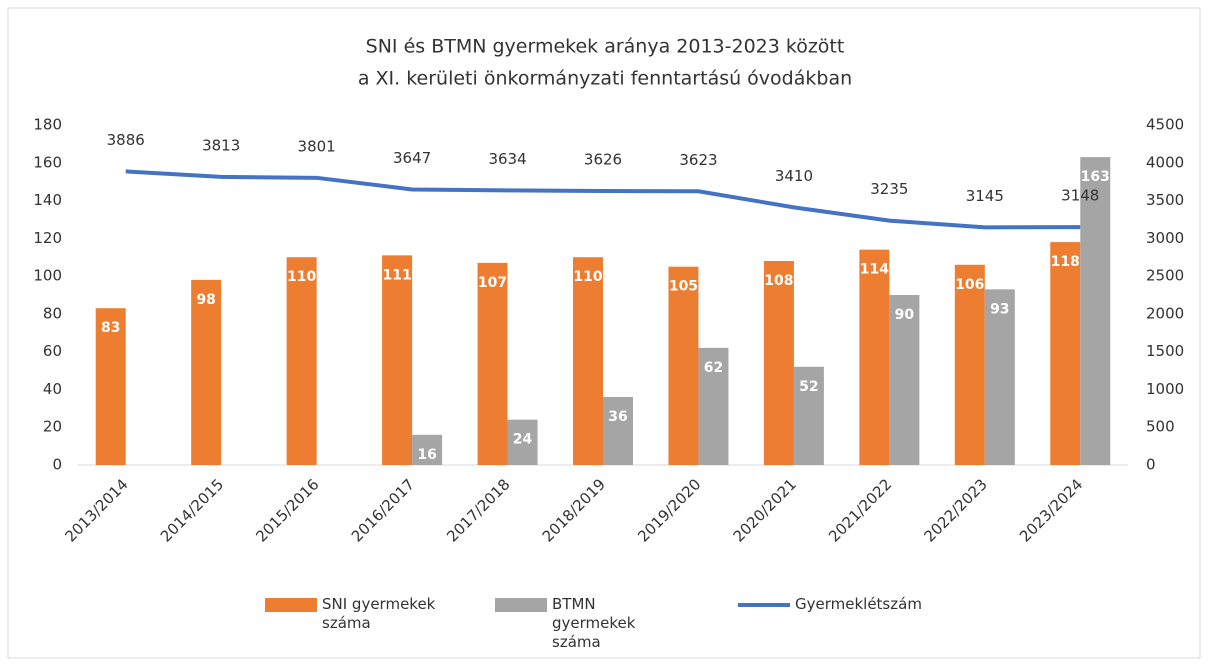  I want to click on y2-tick-label: 3500, so click(1165, 200).